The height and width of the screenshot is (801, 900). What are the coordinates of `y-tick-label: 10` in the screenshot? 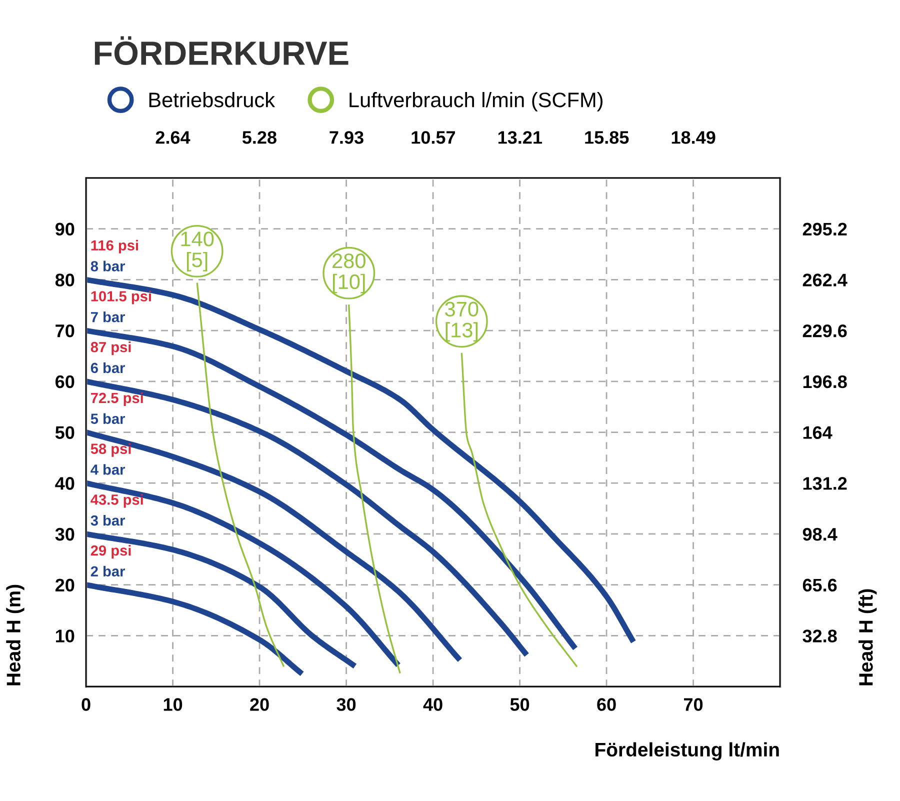 It's located at (65, 636).